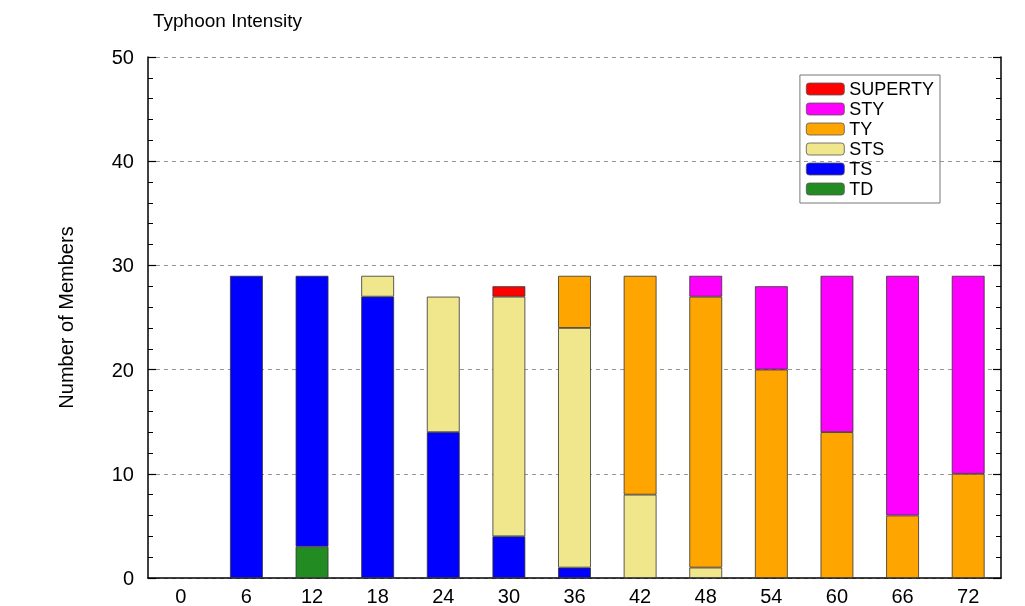 Image resolution: width=1025 pixels, height=606 pixels. Describe the element at coordinates (574, 595) in the screenshot. I see `x-tick-label: 36` at that location.